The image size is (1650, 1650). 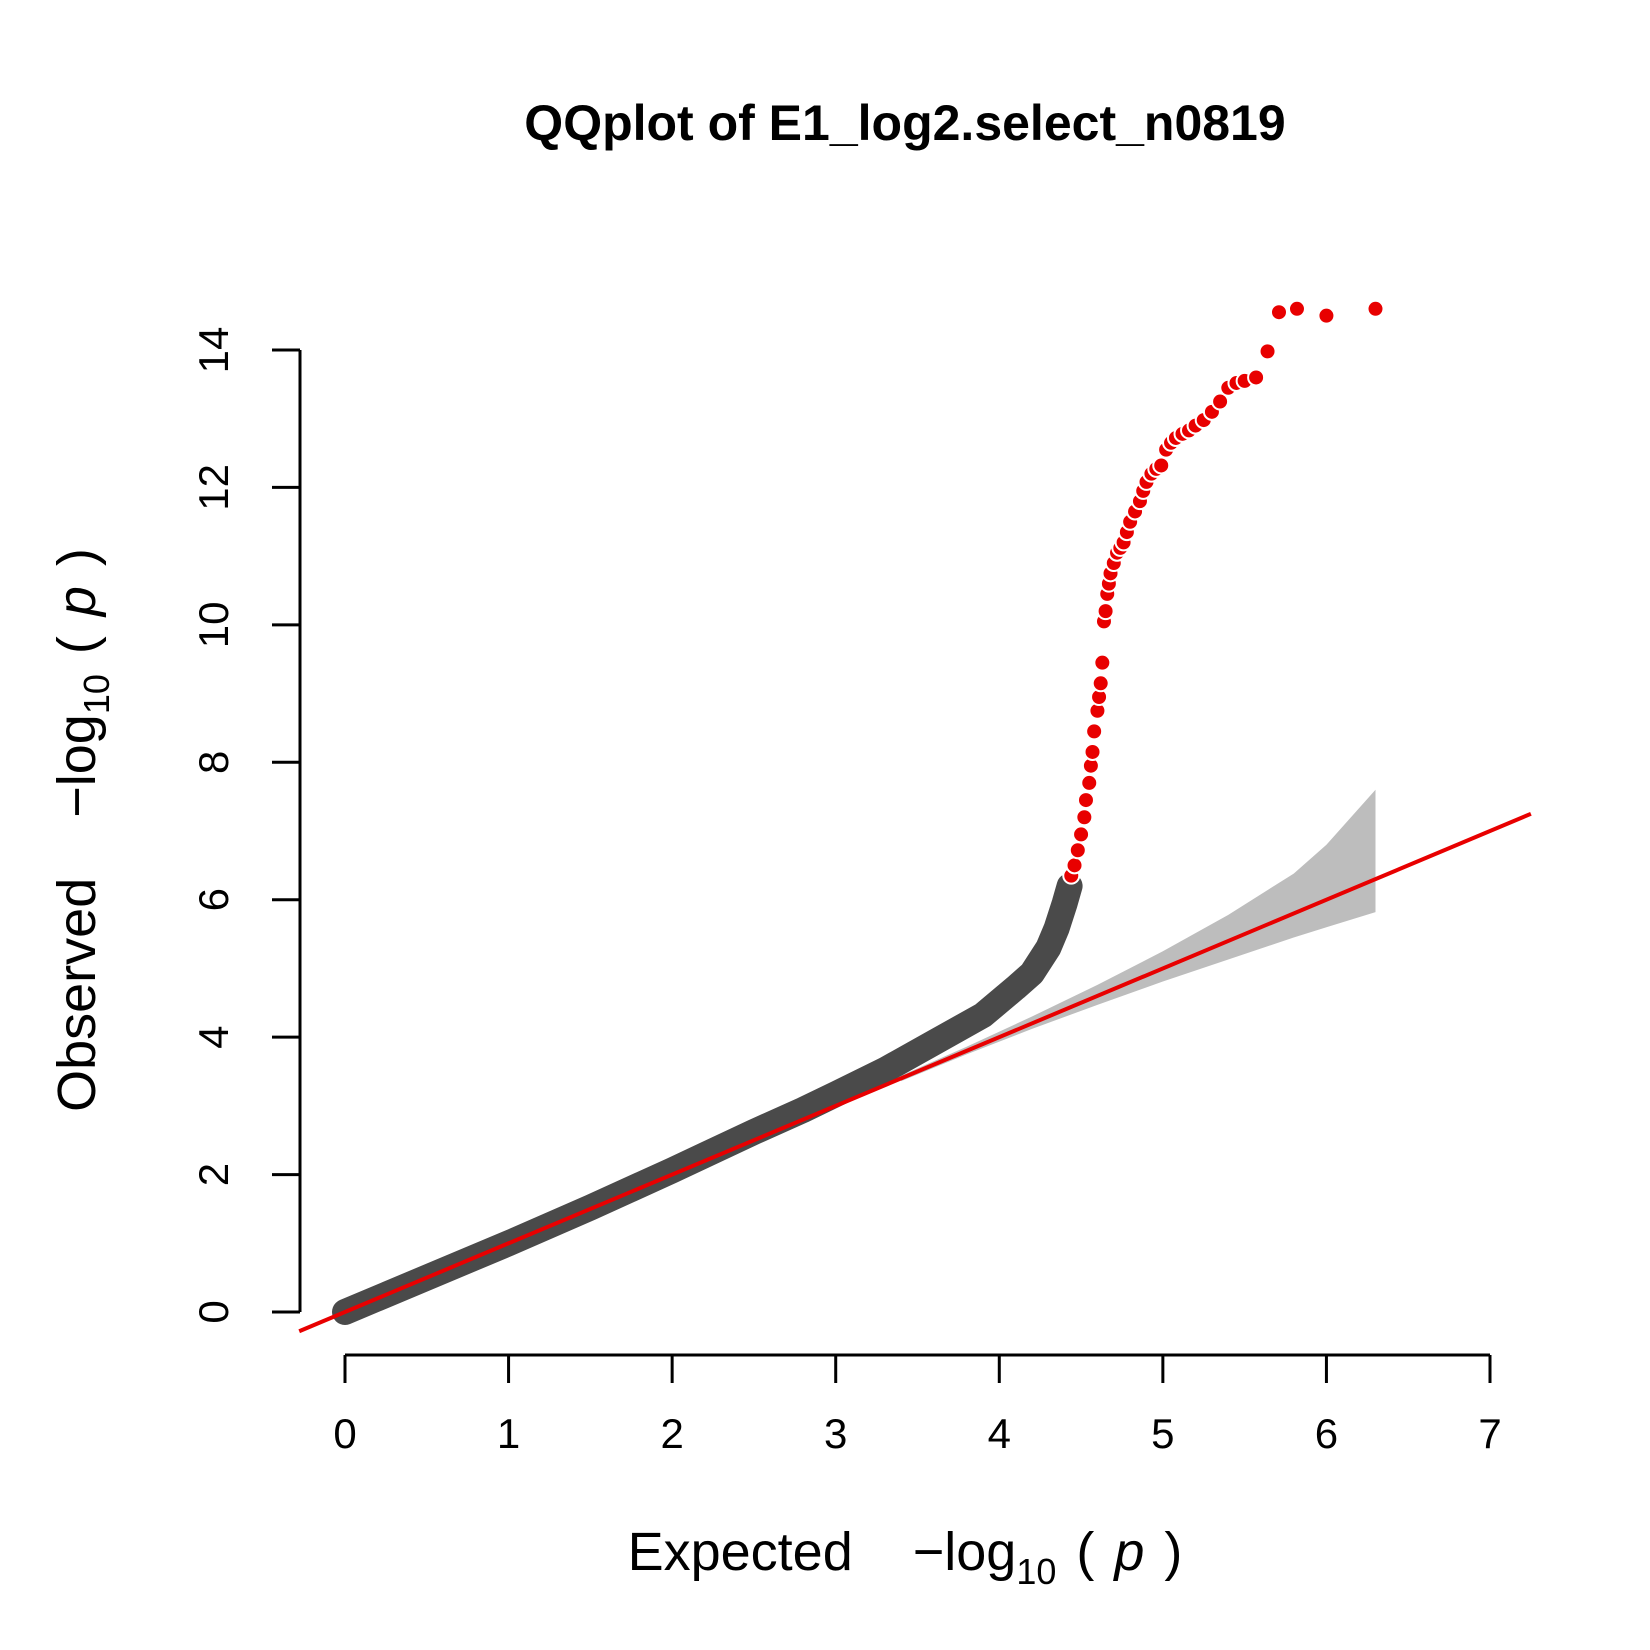 What do you see at coordinates (213, 1036) in the screenshot?
I see `y-tick-label: 4` at bounding box center [213, 1036].